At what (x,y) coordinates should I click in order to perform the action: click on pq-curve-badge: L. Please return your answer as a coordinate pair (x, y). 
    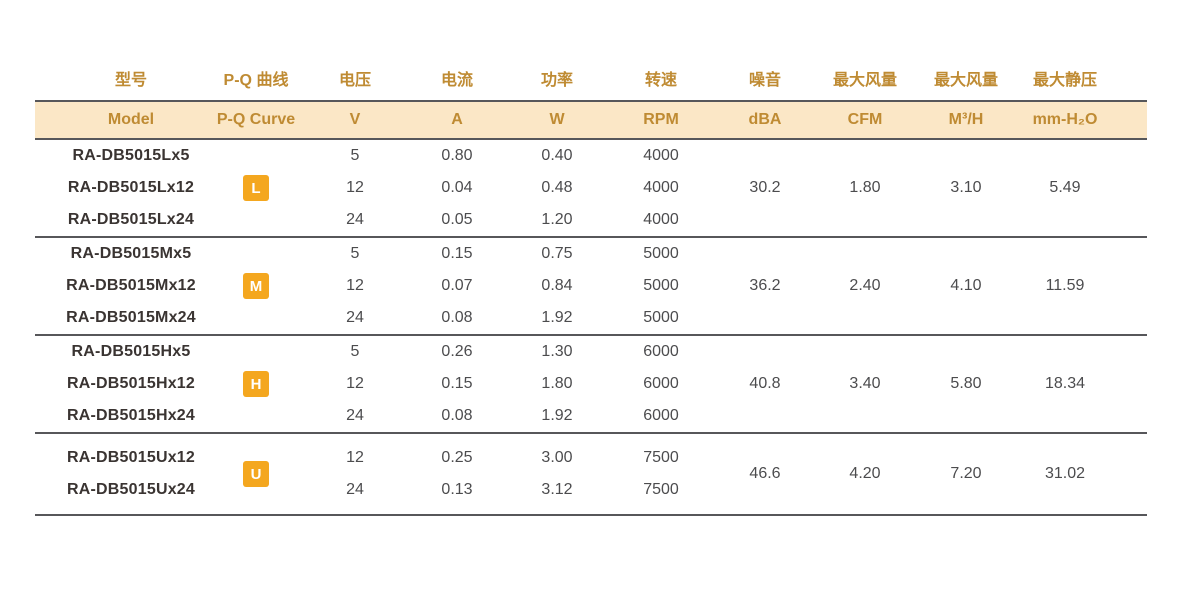
    Looking at the image, I should click on (256, 188).